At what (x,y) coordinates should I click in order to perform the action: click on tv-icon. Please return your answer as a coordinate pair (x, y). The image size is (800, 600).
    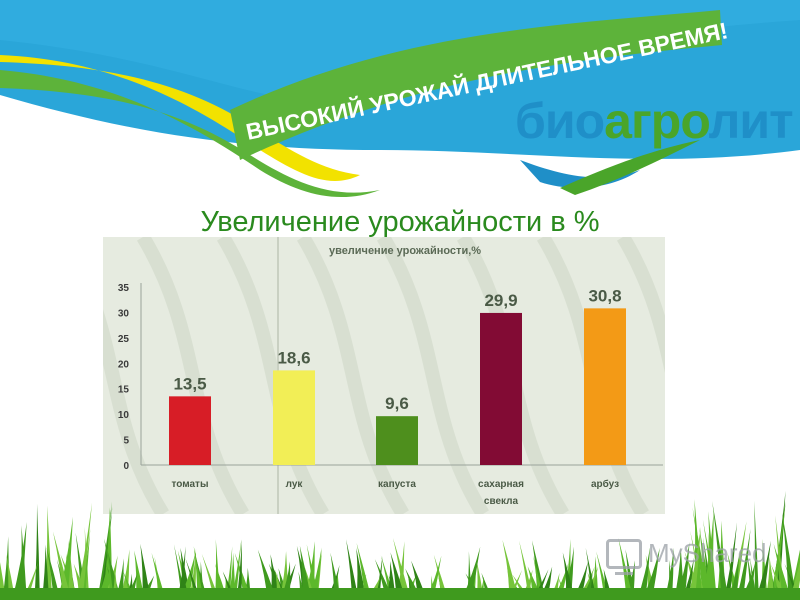
    Looking at the image, I should click on (624, 556).